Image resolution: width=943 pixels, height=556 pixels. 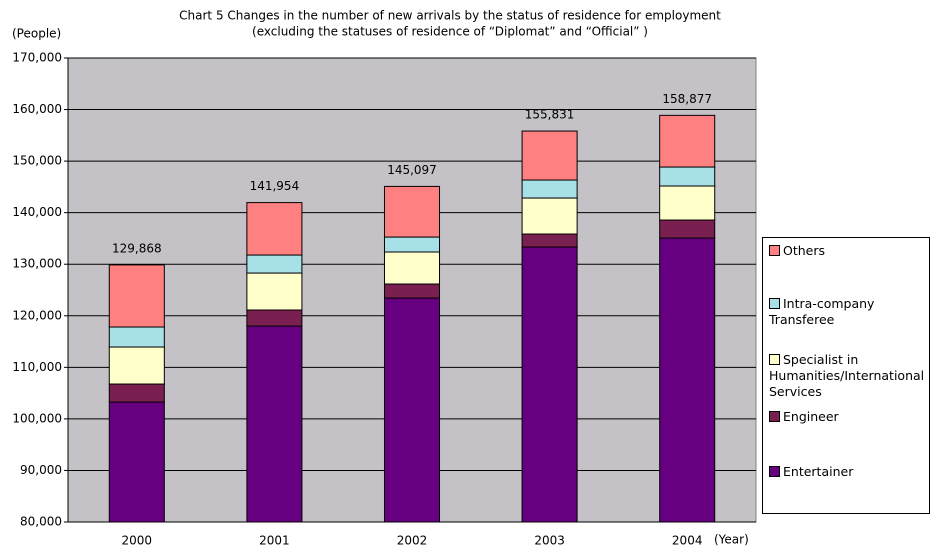 What do you see at coordinates (37, 161) in the screenshot?
I see `y-tick-label: 150,000` at bounding box center [37, 161].